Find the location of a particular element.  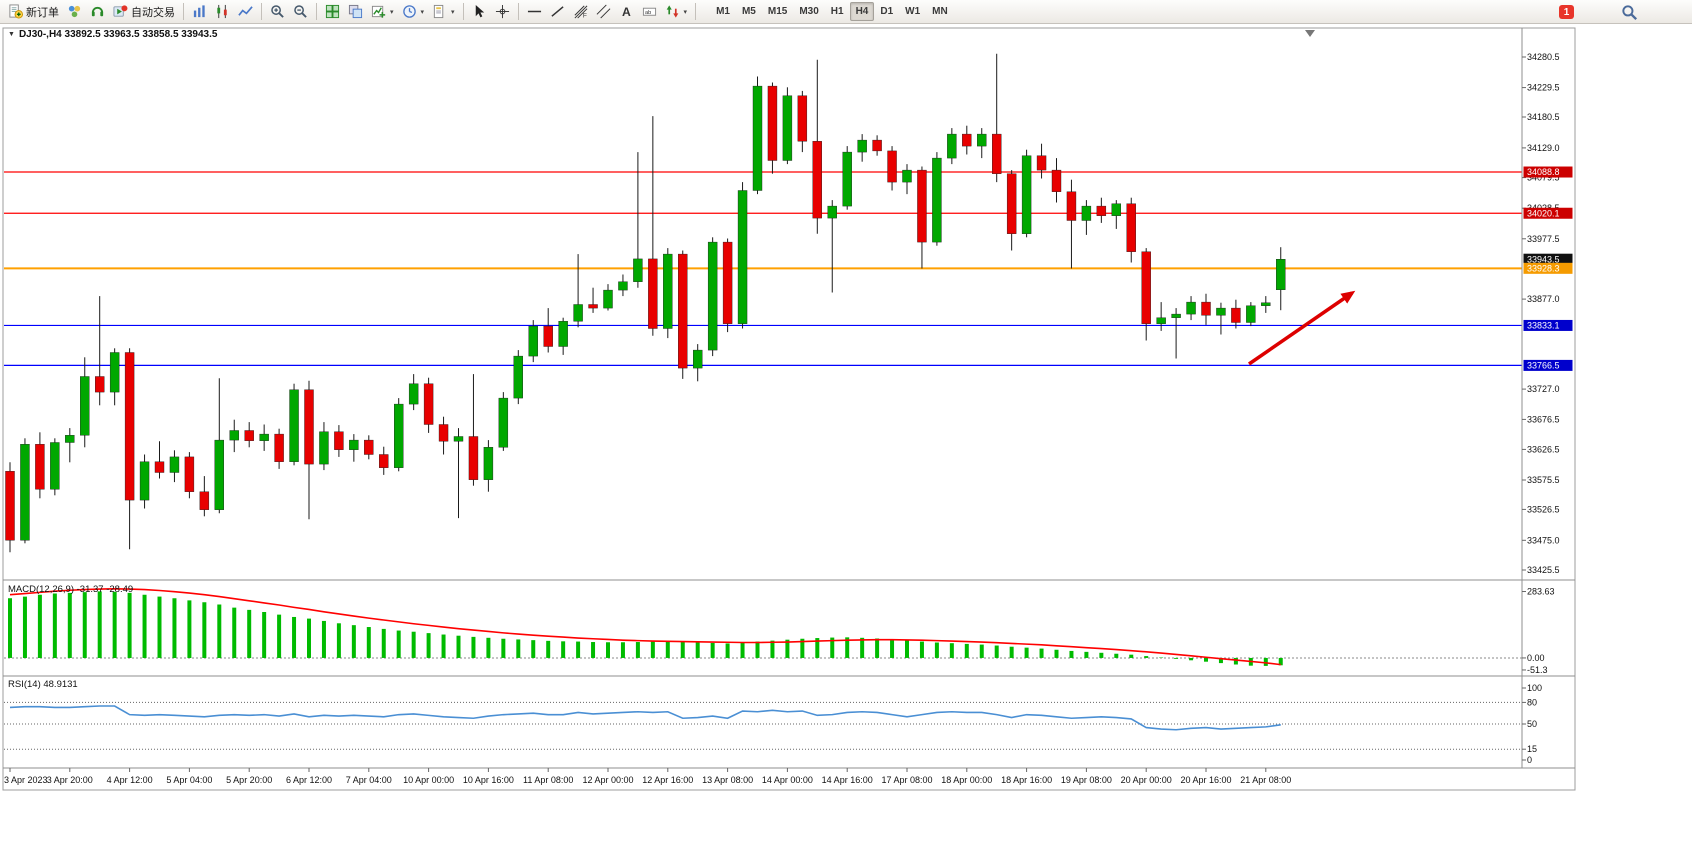

timeframe-m1: M1 is located at coordinates (723, 11).